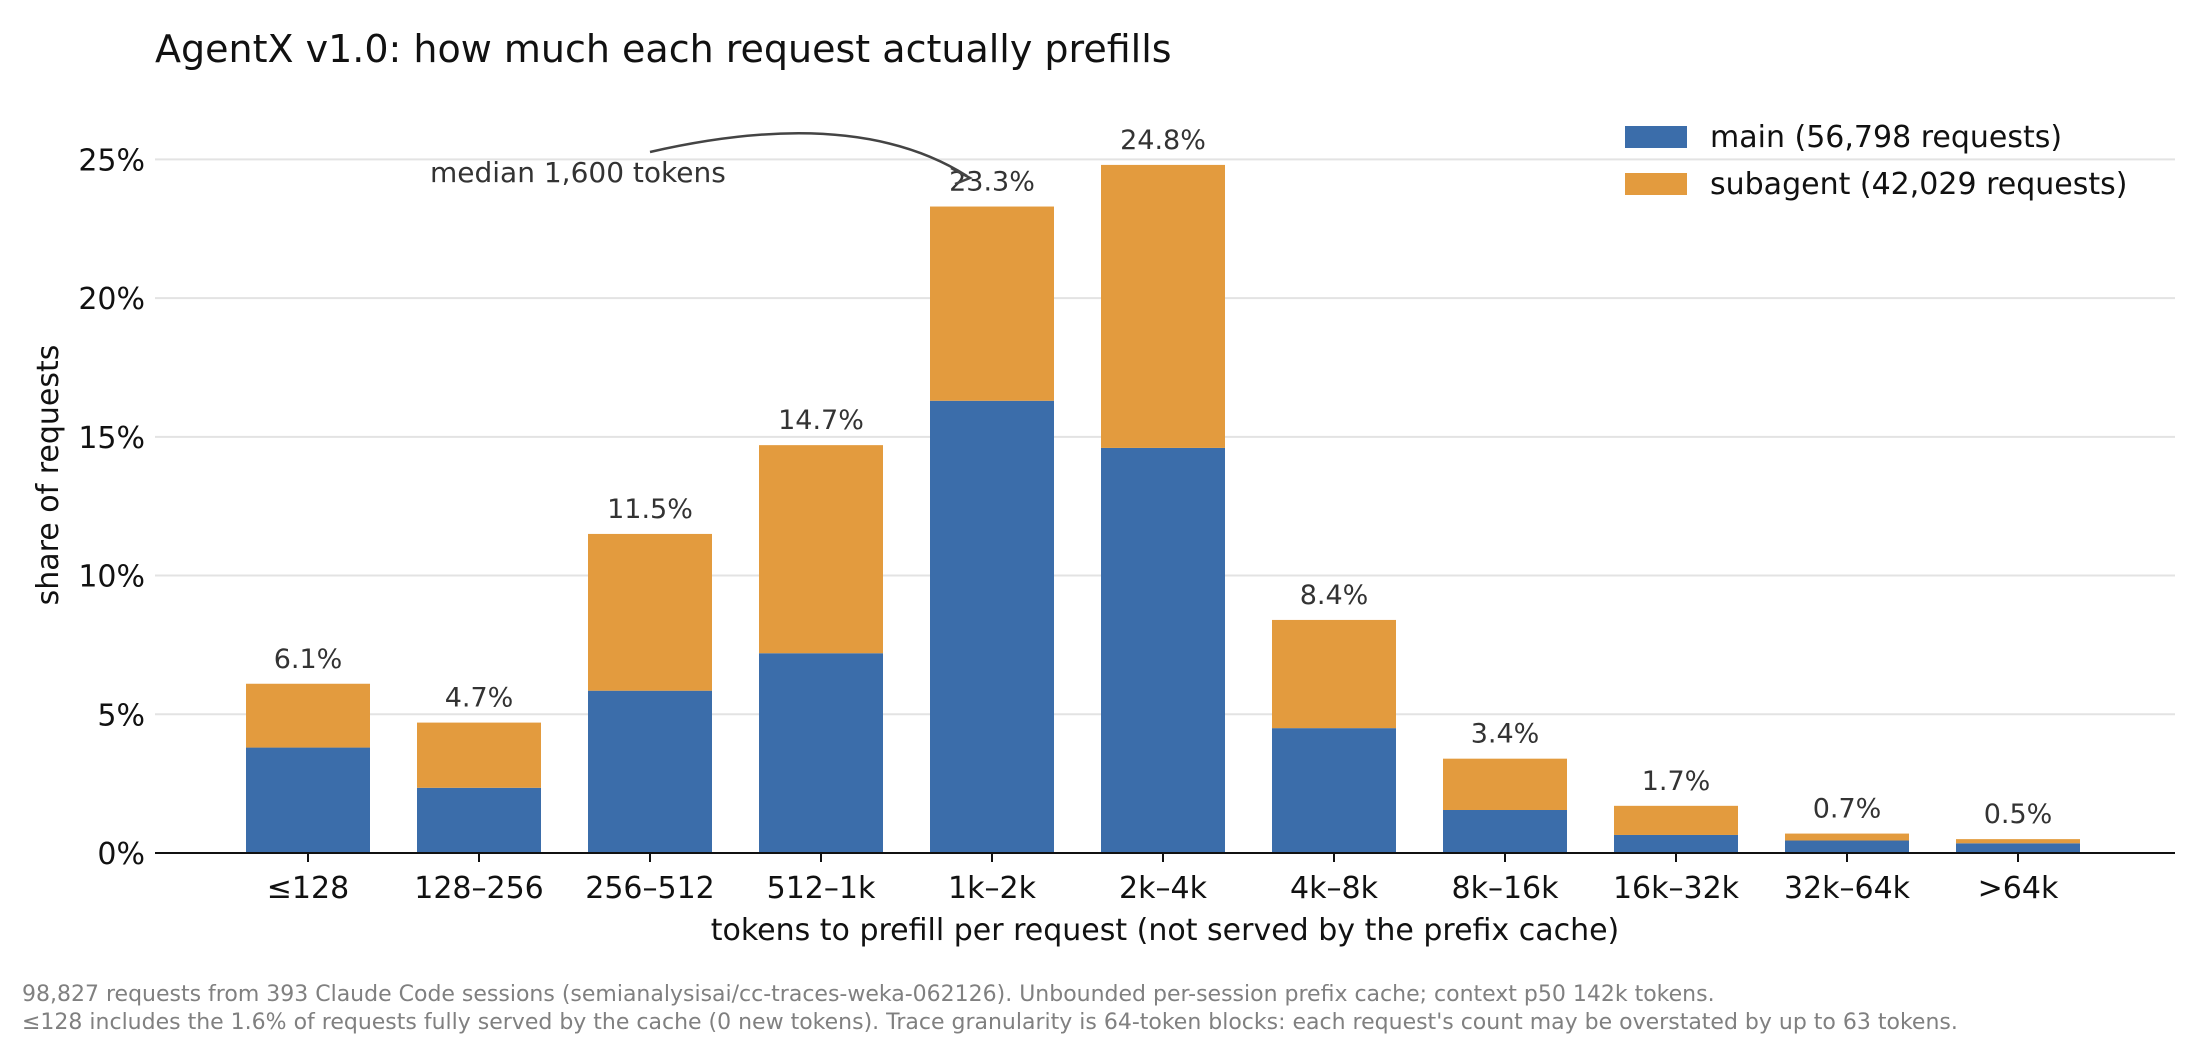 This screenshot has height=1040, width=2200. What do you see at coordinates (1163, 140) in the screenshot?
I see `total-label: 24.8%` at bounding box center [1163, 140].